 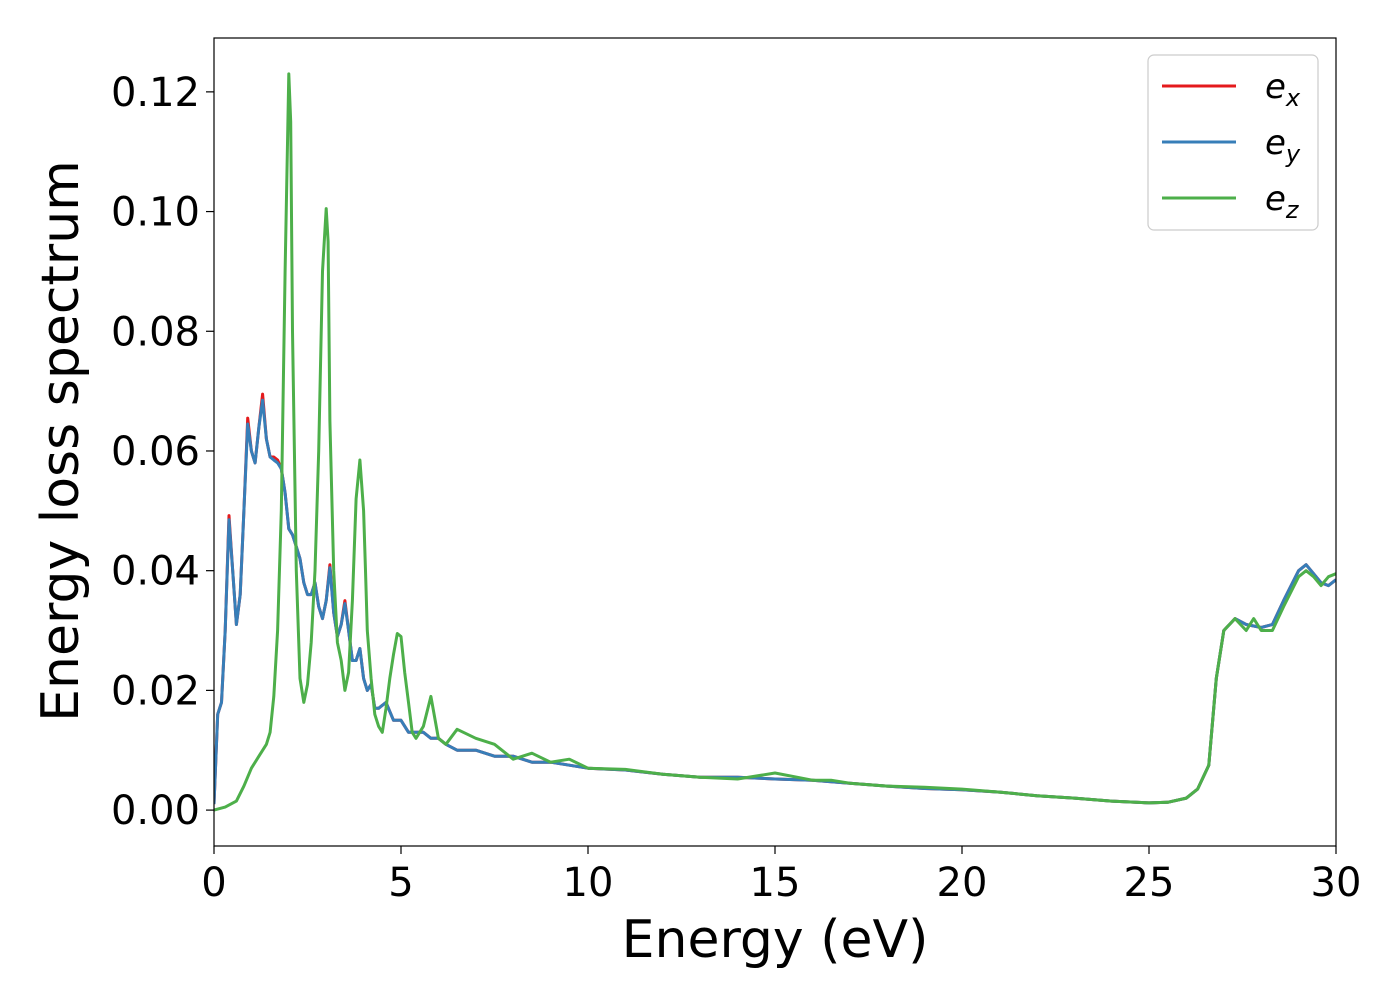 I want to click on x-tick-label: 5, so click(x=400, y=883).